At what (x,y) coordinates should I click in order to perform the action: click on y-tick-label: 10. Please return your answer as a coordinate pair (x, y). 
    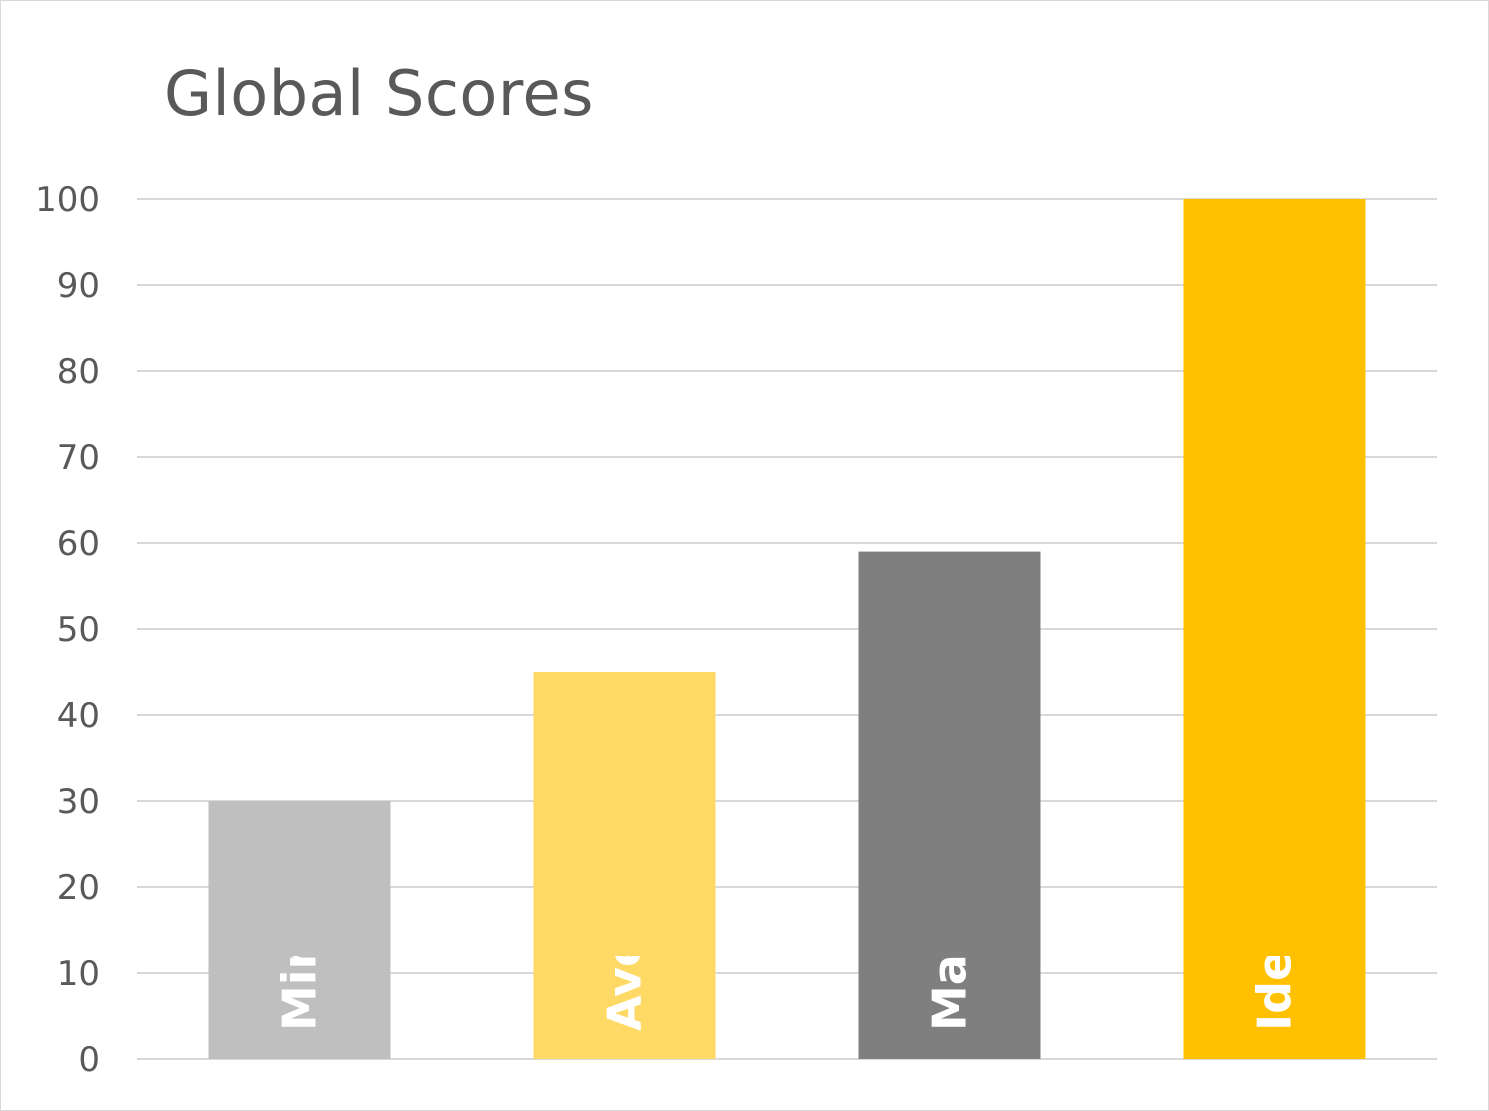
    Looking at the image, I should click on (78, 974).